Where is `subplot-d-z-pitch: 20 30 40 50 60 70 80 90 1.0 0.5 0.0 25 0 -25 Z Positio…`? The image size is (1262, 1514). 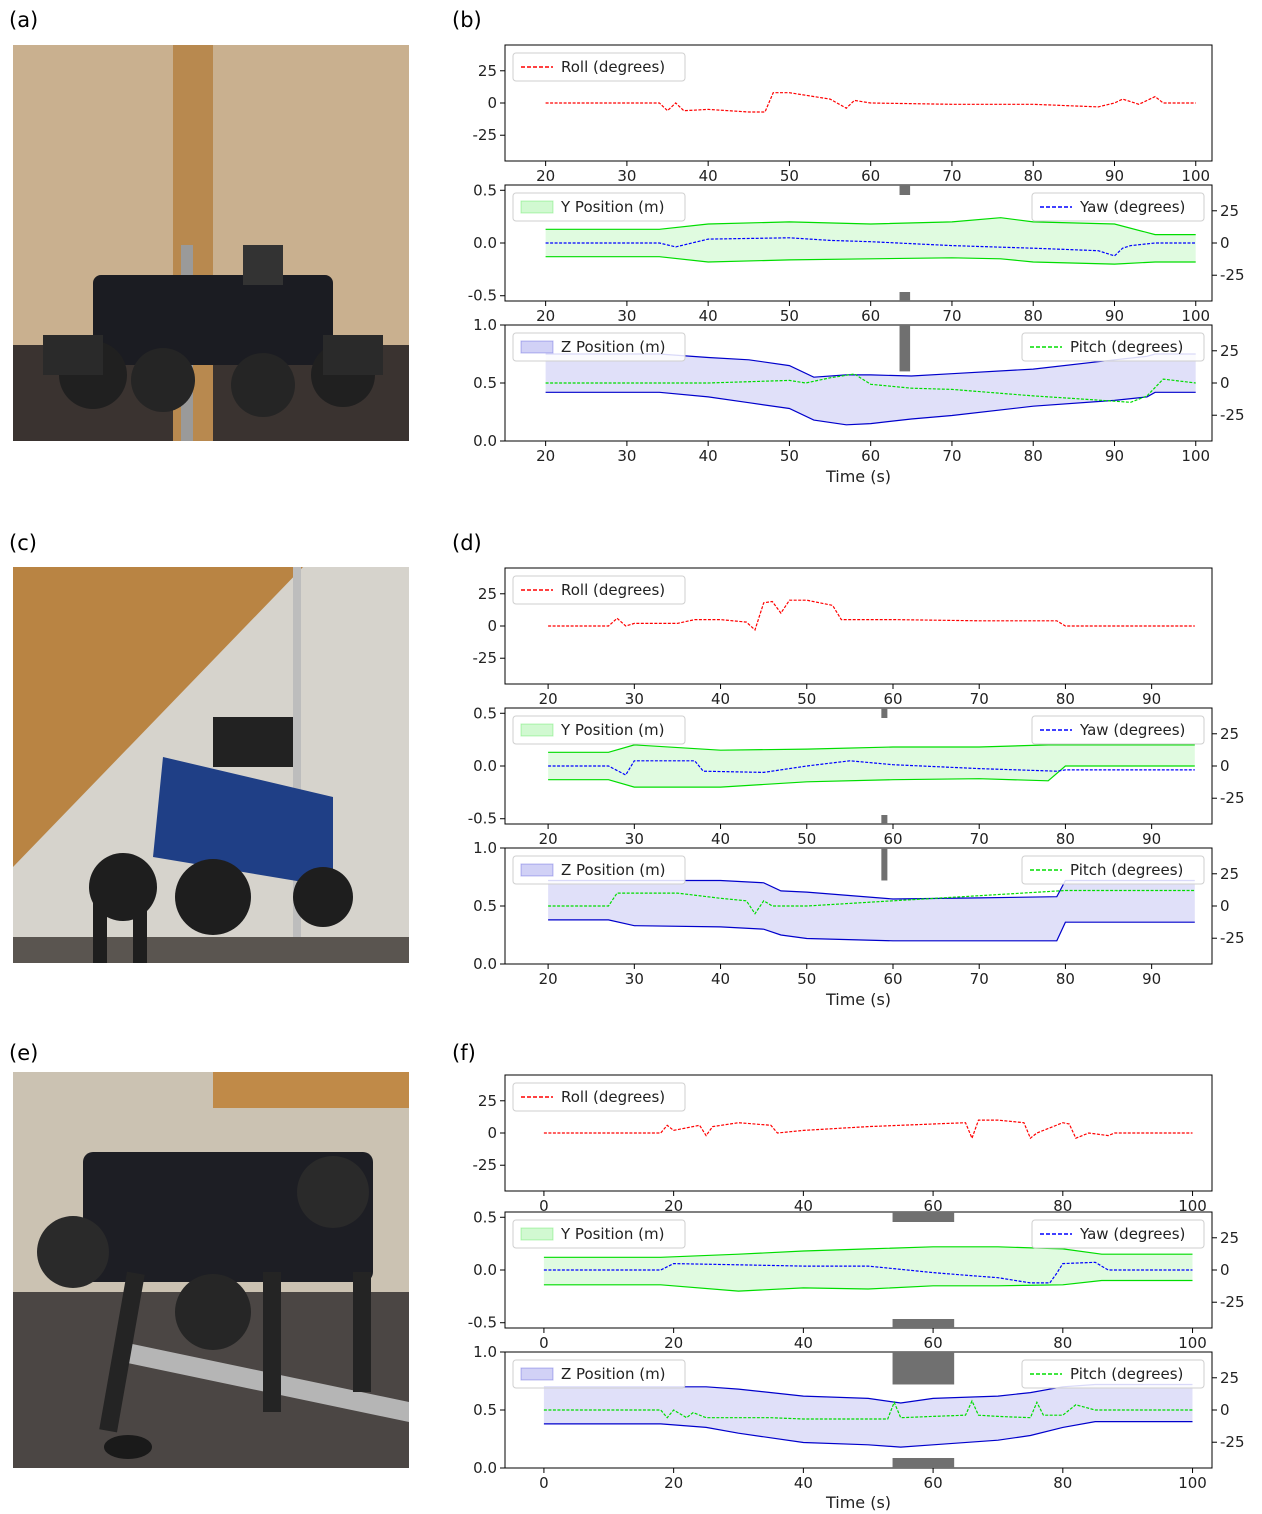 subplot-d-z-pitch: 20 30 40 50 60 70 80 90 1.0 0.5 0.0 25 0 -25 Z Positio… is located at coordinates (858, 924).